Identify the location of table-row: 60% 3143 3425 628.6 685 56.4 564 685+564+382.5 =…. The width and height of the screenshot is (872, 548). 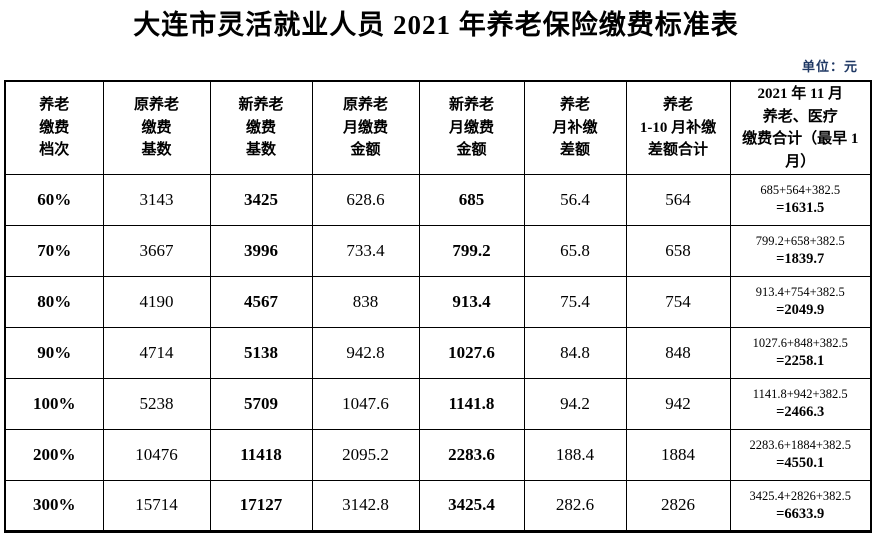
(438, 199).